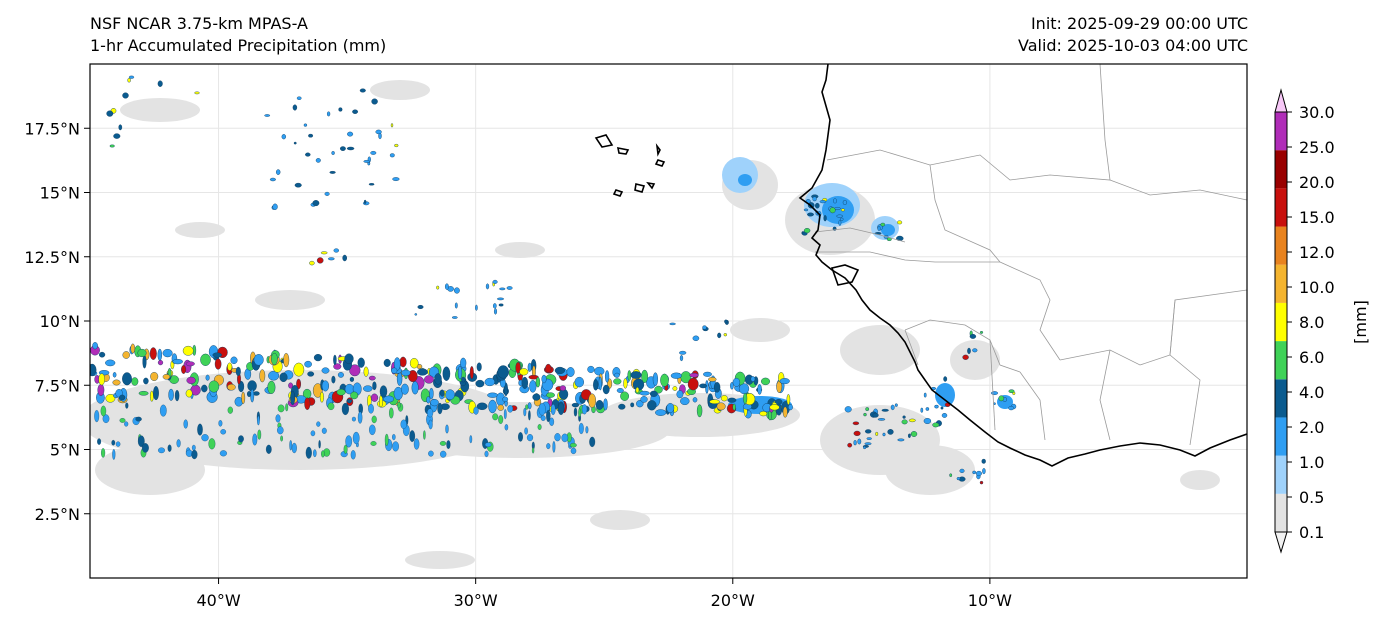 This screenshot has height=623, width=1384. Describe the element at coordinates (1281, 100) in the screenshot. I see `colorbar-over-extension` at that location.